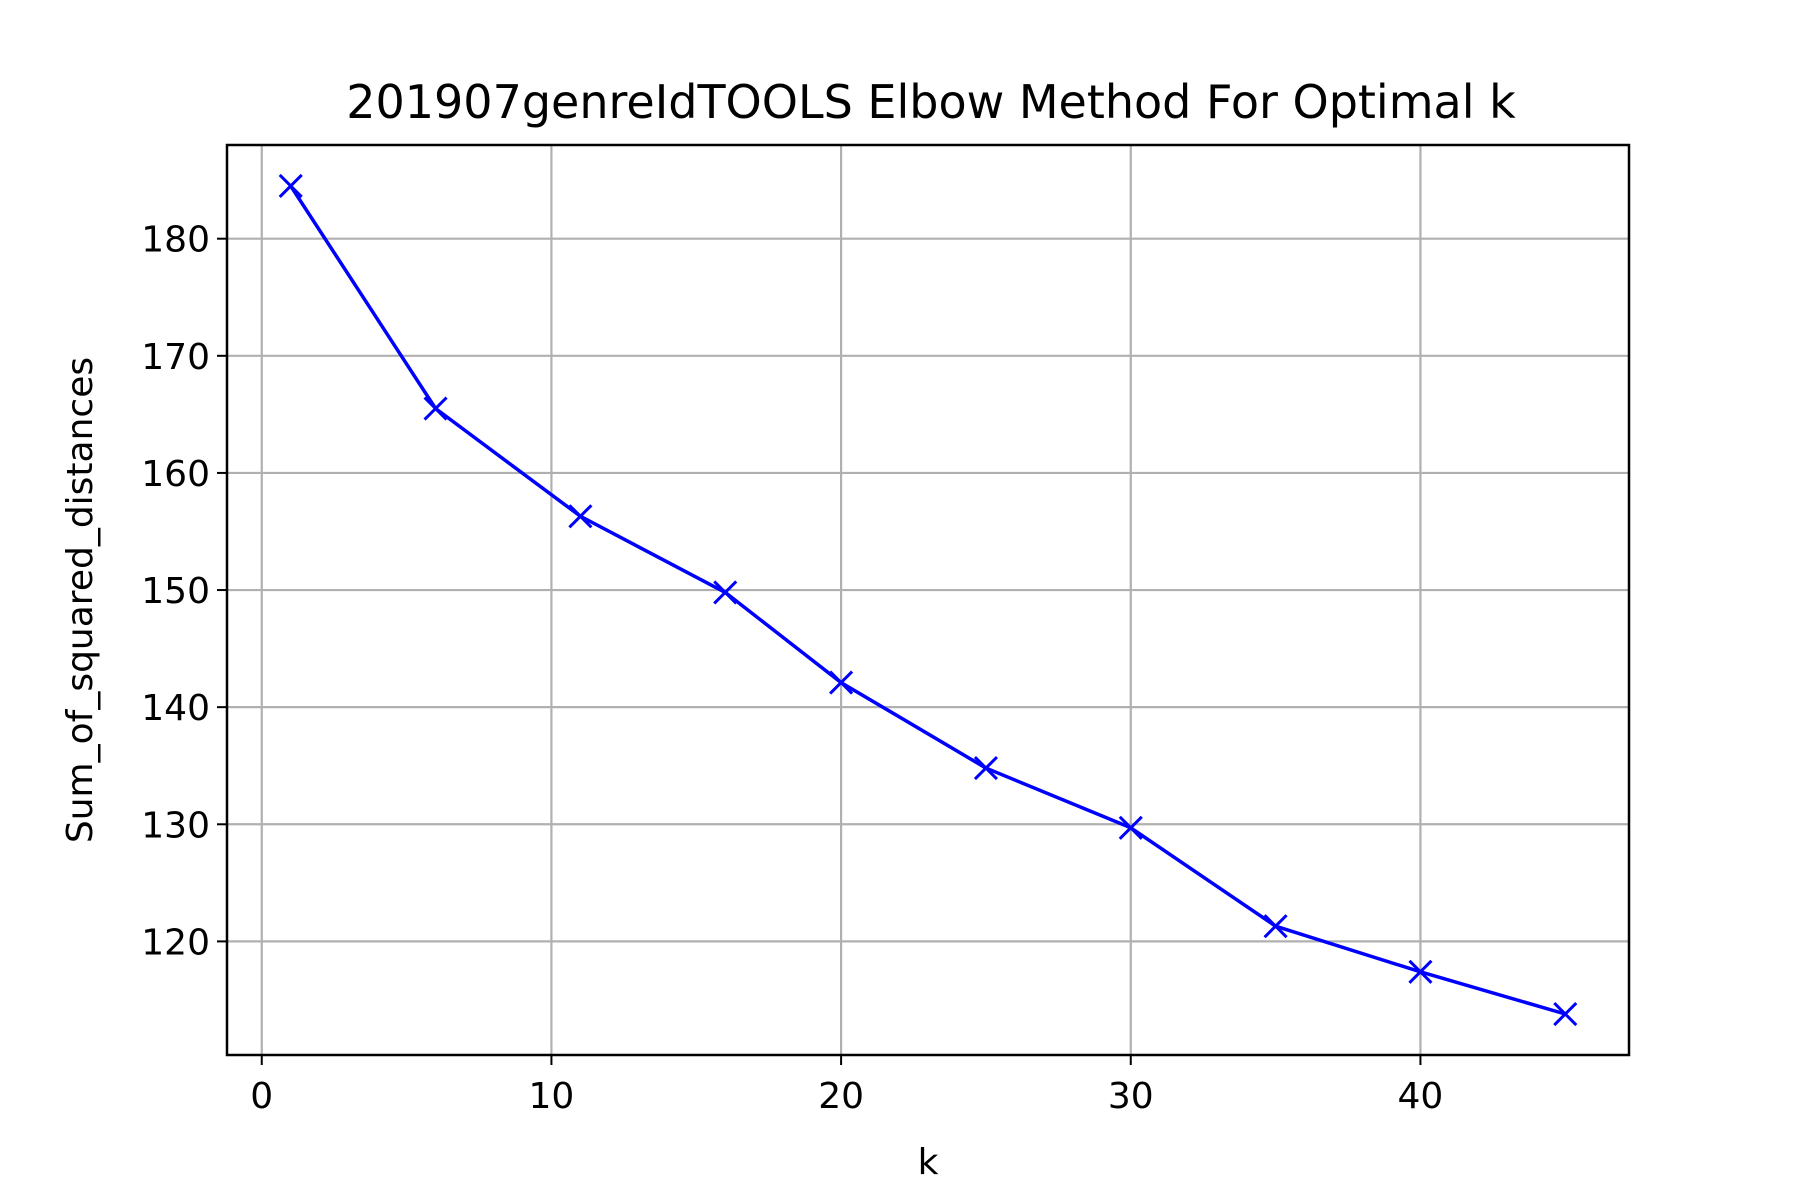 The width and height of the screenshot is (1800, 1200). I want to click on y-tick-label: 120, so click(175, 942).